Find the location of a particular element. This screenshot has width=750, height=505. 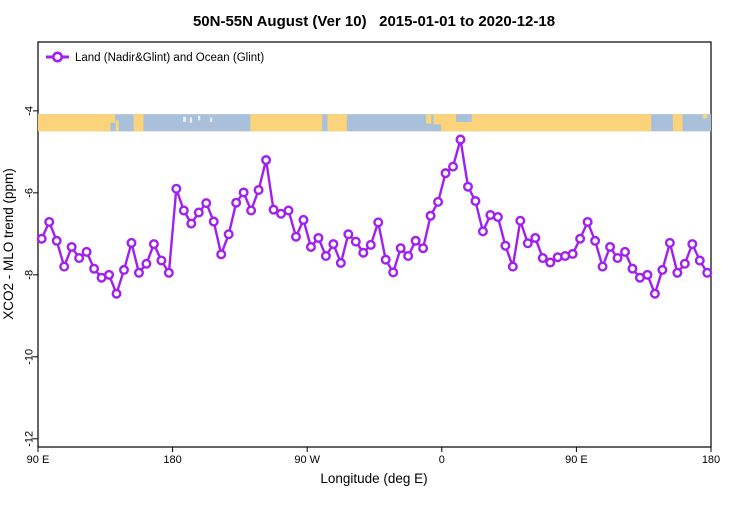

y-tick-label: -12 is located at coordinates (30, 439).